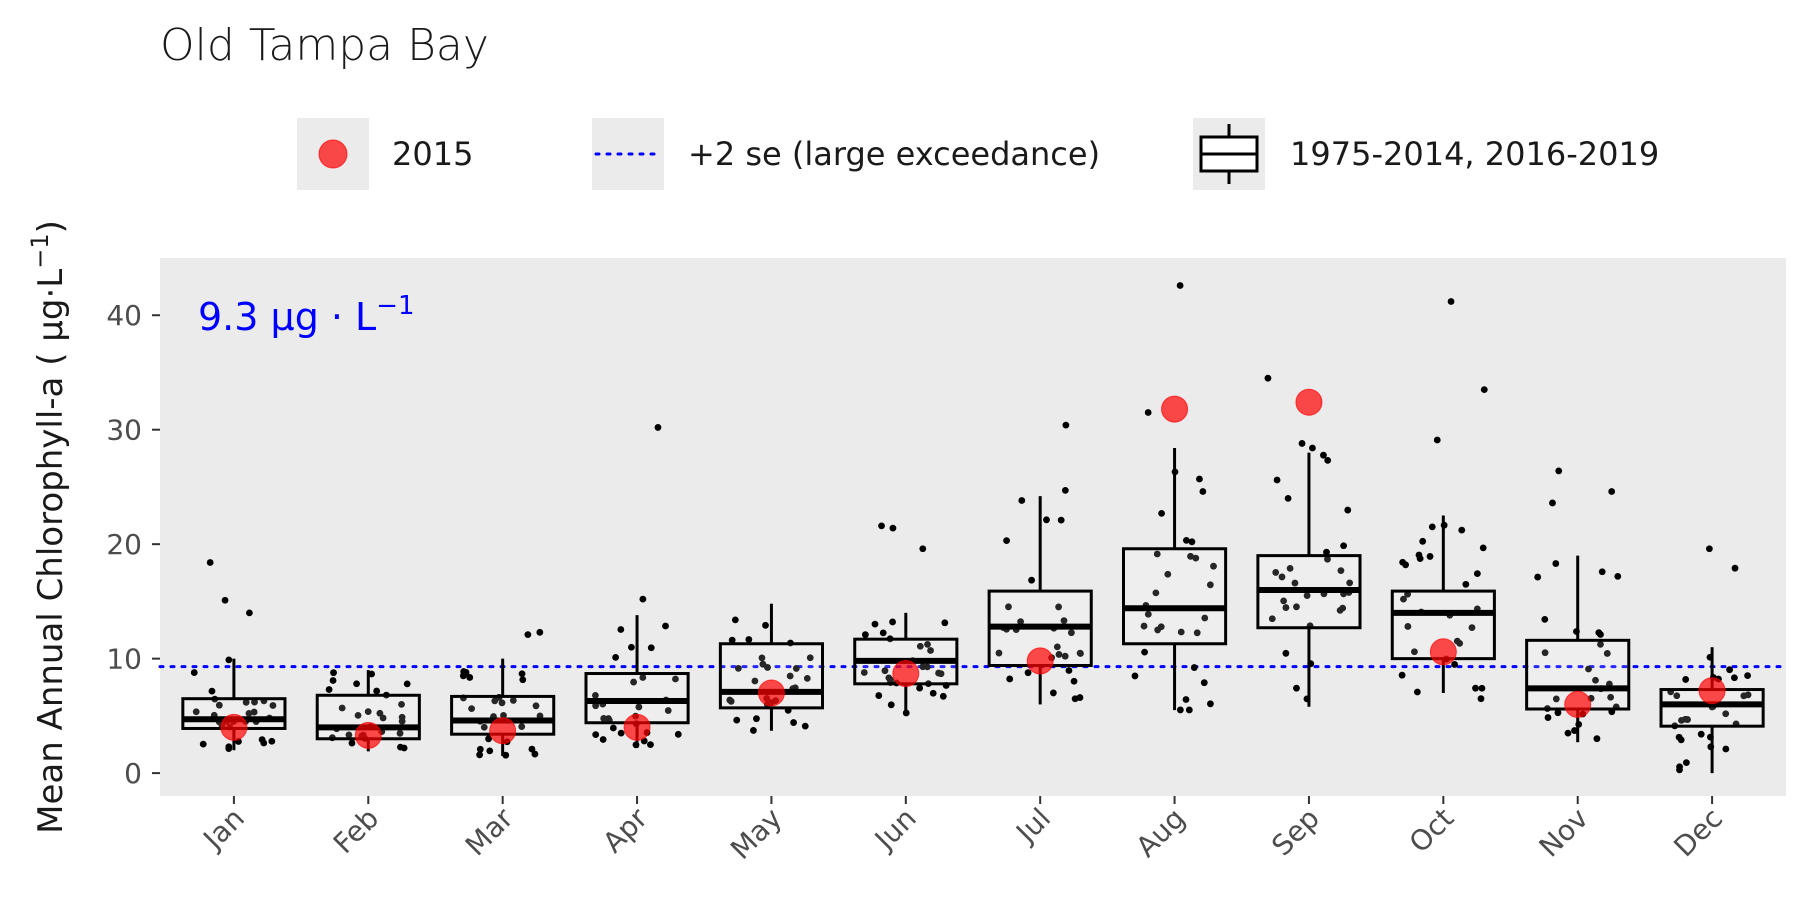  I want to click on threshold-annotation-sup: −1, so click(395, 306).